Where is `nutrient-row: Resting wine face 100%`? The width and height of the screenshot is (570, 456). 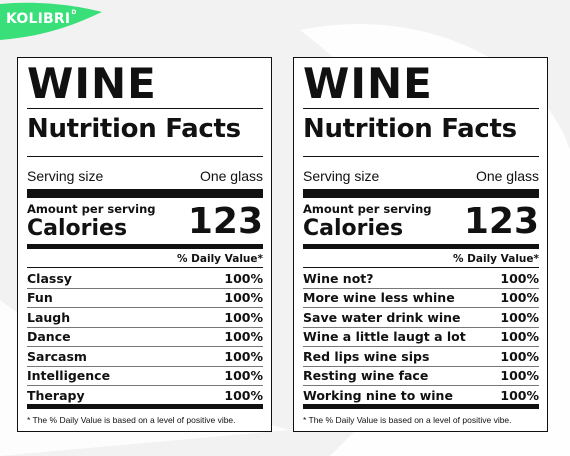
nutrient-row: Resting wine face 100% is located at coordinates (421, 376).